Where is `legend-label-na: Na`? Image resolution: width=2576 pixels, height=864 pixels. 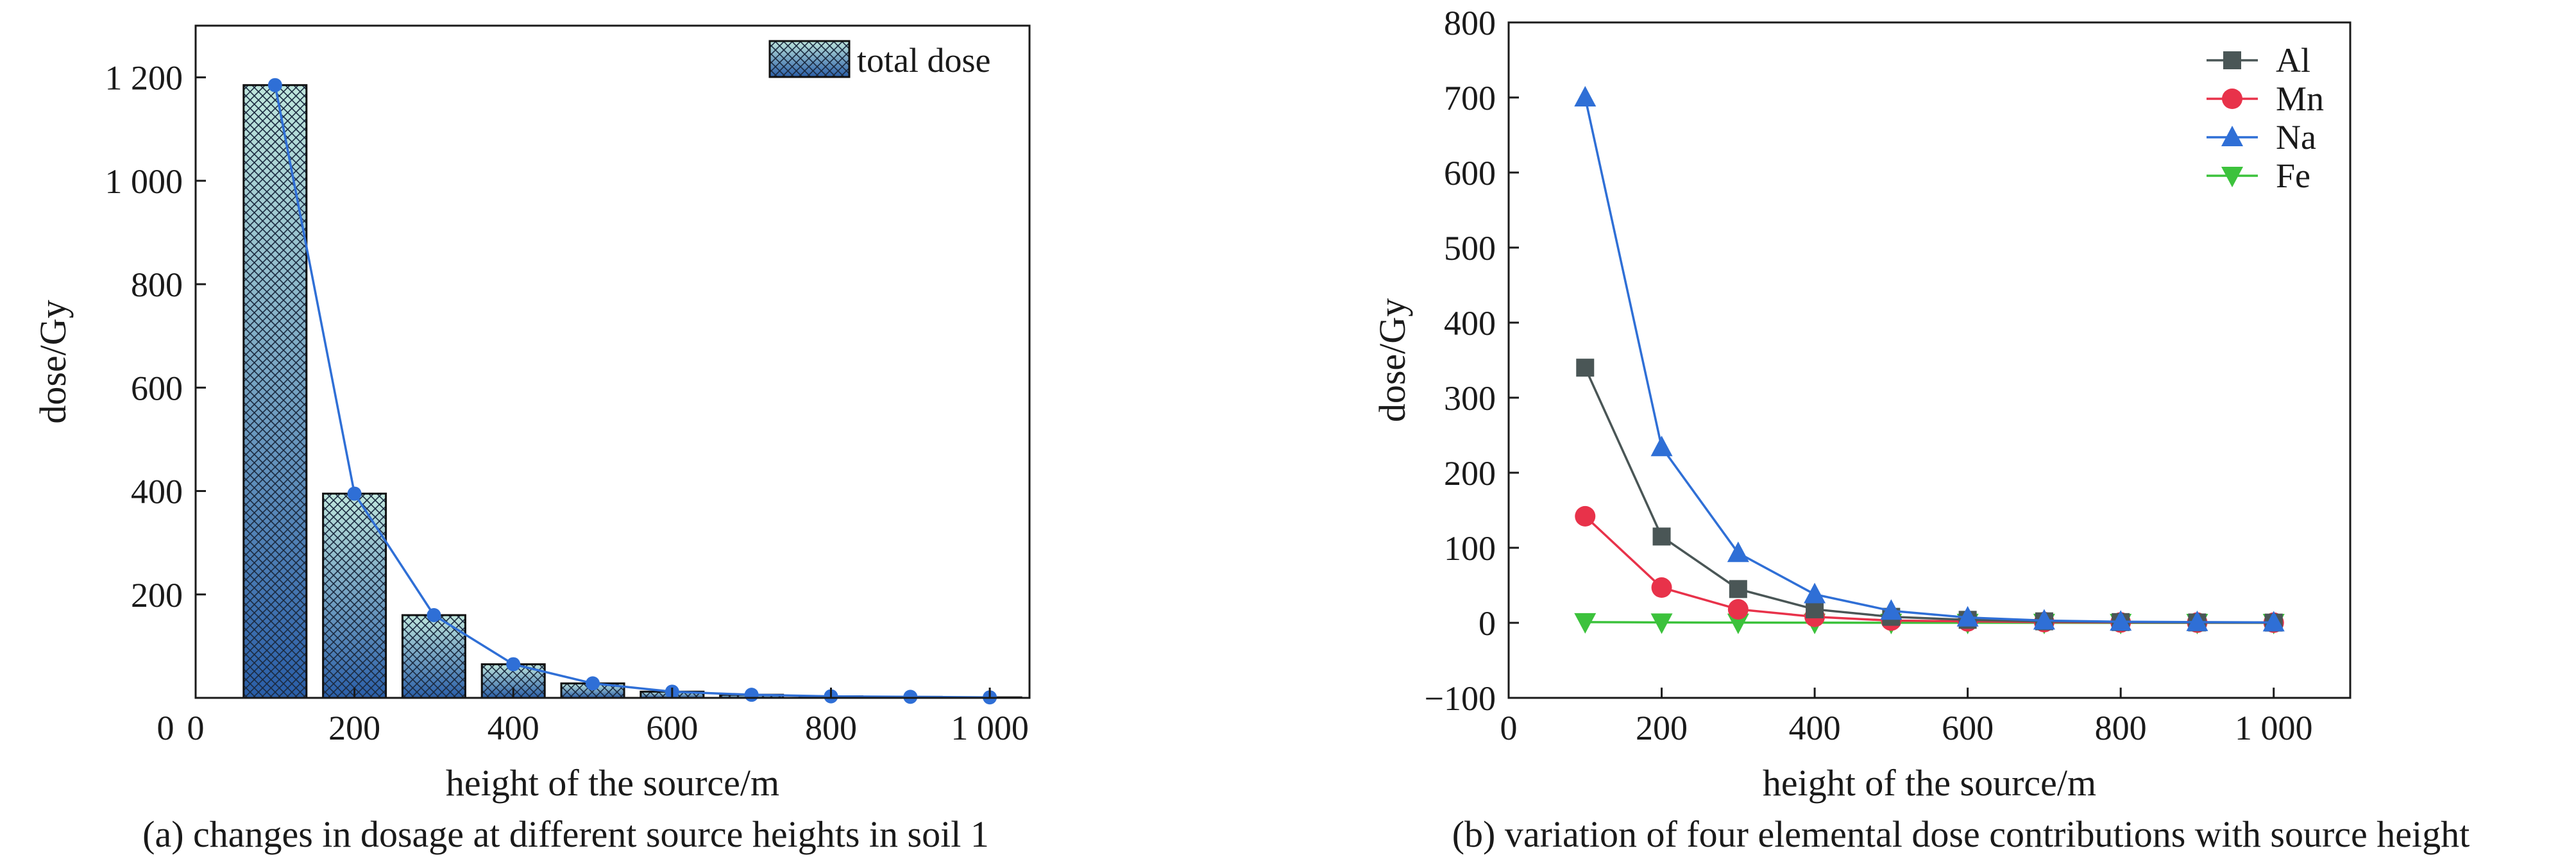 legend-label-na: Na is located at coordinates (2296, 137).